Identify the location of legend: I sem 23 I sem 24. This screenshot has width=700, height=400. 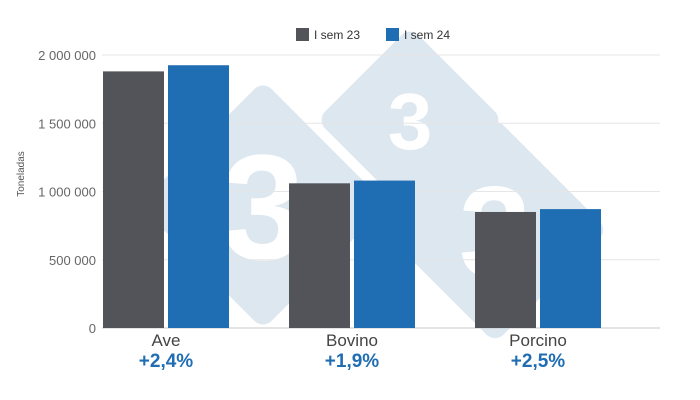
(373, 35).